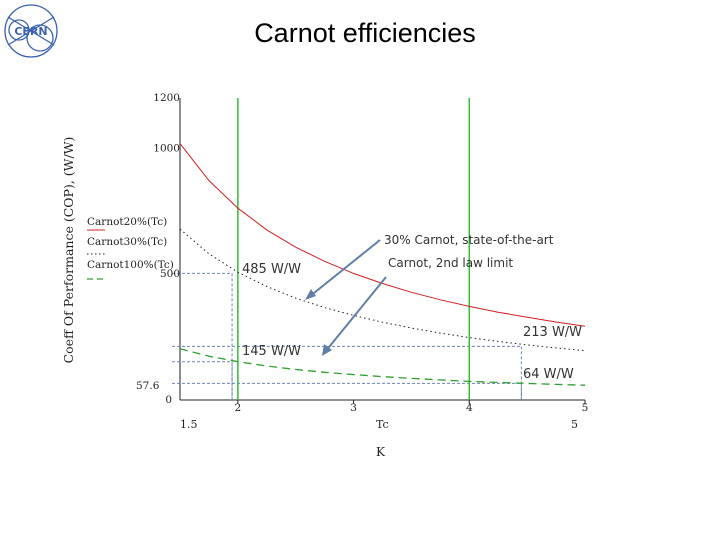 This screenshot has height=540, width=720. What do you see at coordinates (353, 408) in the screenshot?
I see `x-tick-label-1: 3` at bounding box center [353, 408].